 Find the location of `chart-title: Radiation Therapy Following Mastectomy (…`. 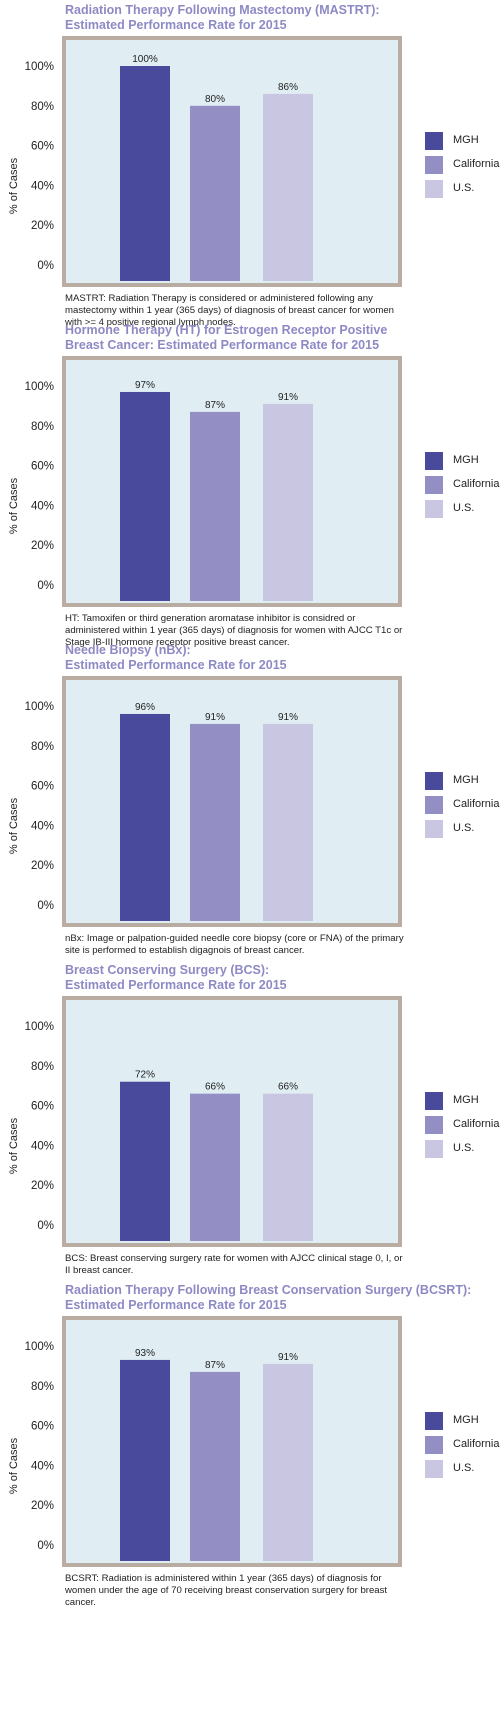

chart-title: Radiation Therapy Following Mastectomy (… is located at coordinates (280, 18).